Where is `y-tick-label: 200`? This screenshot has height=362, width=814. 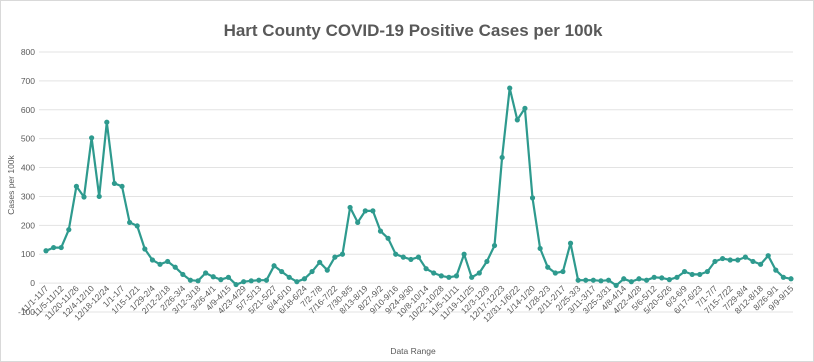 y-tick-label: 200 is located at coordinates (28, 225).